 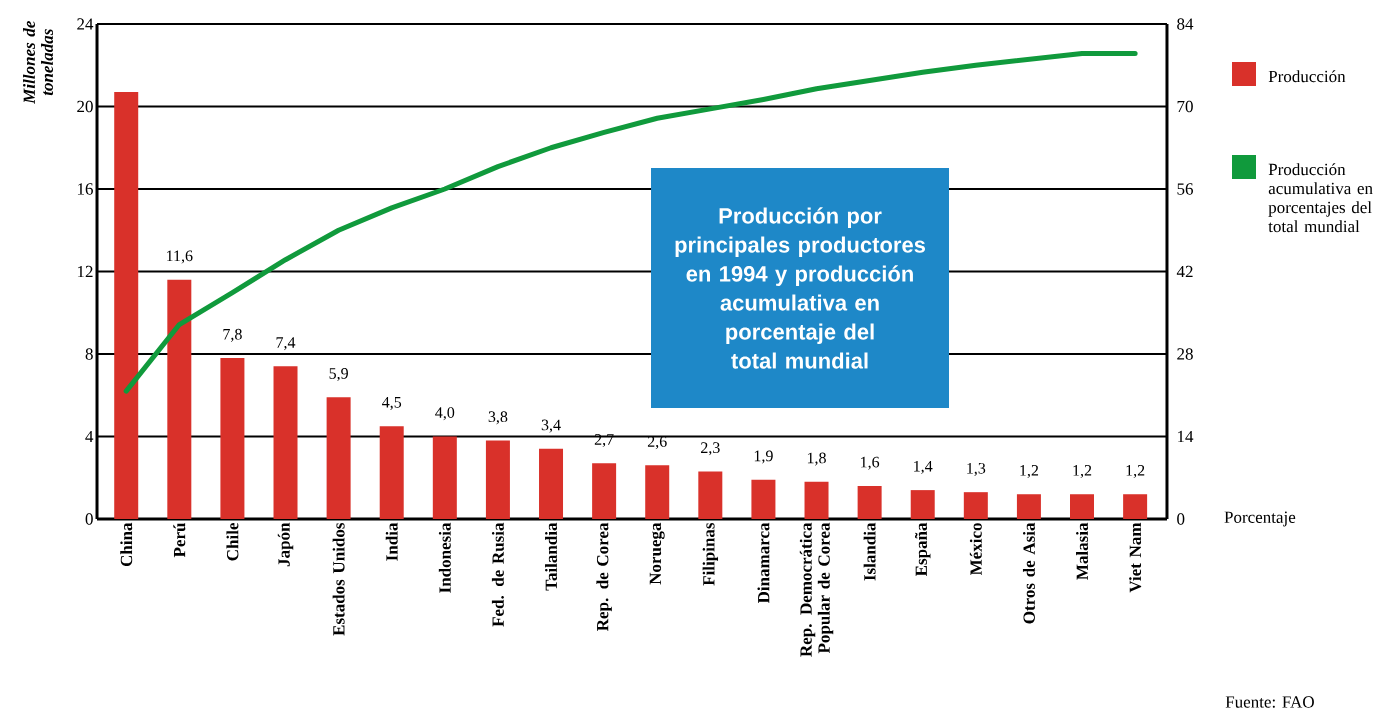 What do you see at coordinates (392, 403) in the screenshot?
I see `data-label: 4,5` at bounding box center [392, 403].